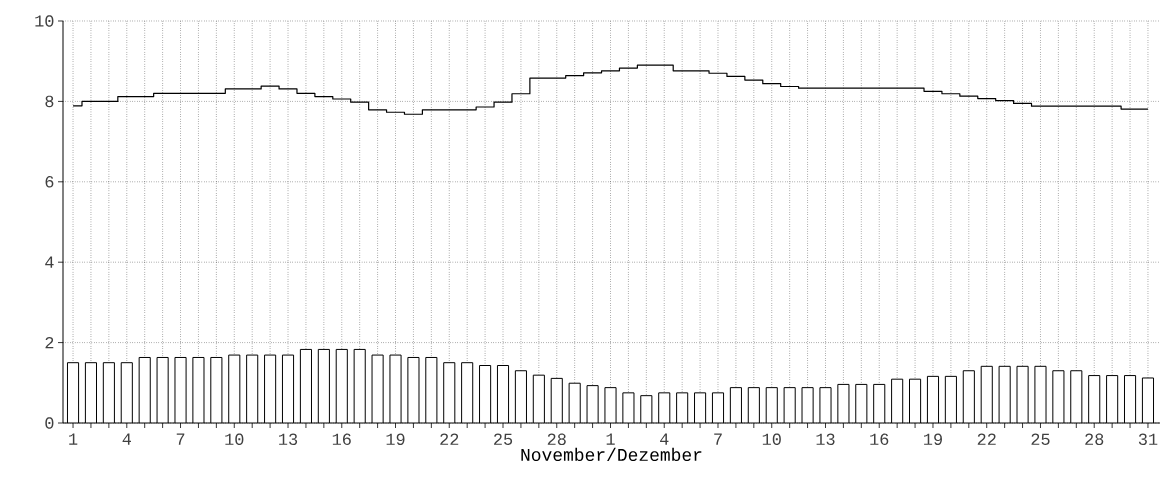  Describe the element at coordinates (49, 342) in the screenshot. I see `y-tick-label: 2` at that location.